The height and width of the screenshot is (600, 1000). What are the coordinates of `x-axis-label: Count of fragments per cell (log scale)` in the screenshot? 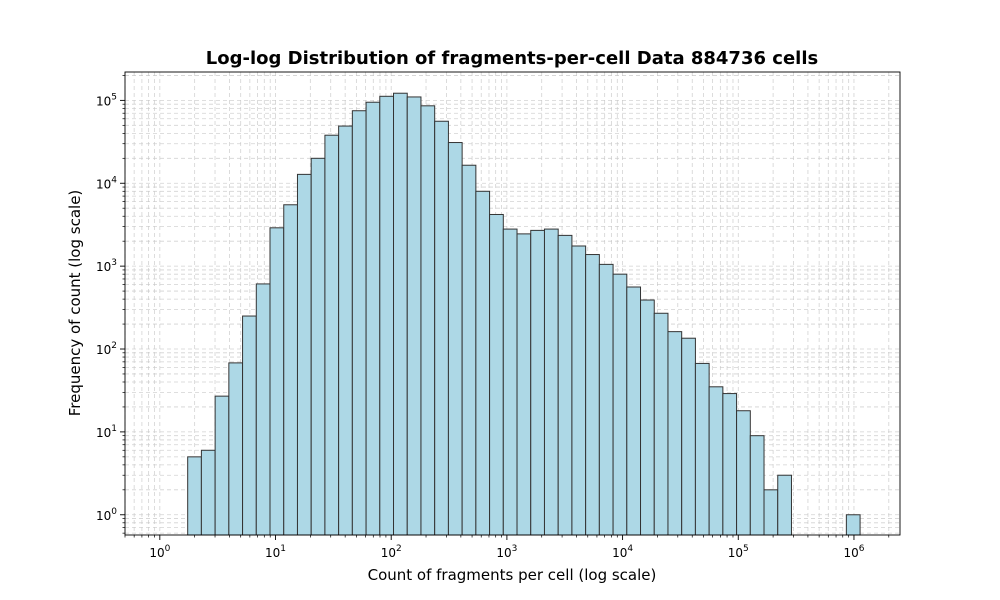 It's located at (512, 575).